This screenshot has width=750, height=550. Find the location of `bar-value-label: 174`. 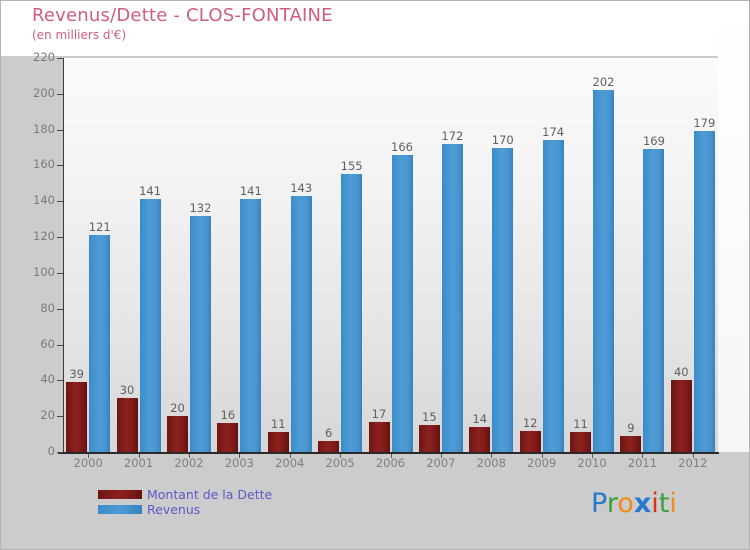

bar-value-label: 174 is located at coordinates (553, 132).